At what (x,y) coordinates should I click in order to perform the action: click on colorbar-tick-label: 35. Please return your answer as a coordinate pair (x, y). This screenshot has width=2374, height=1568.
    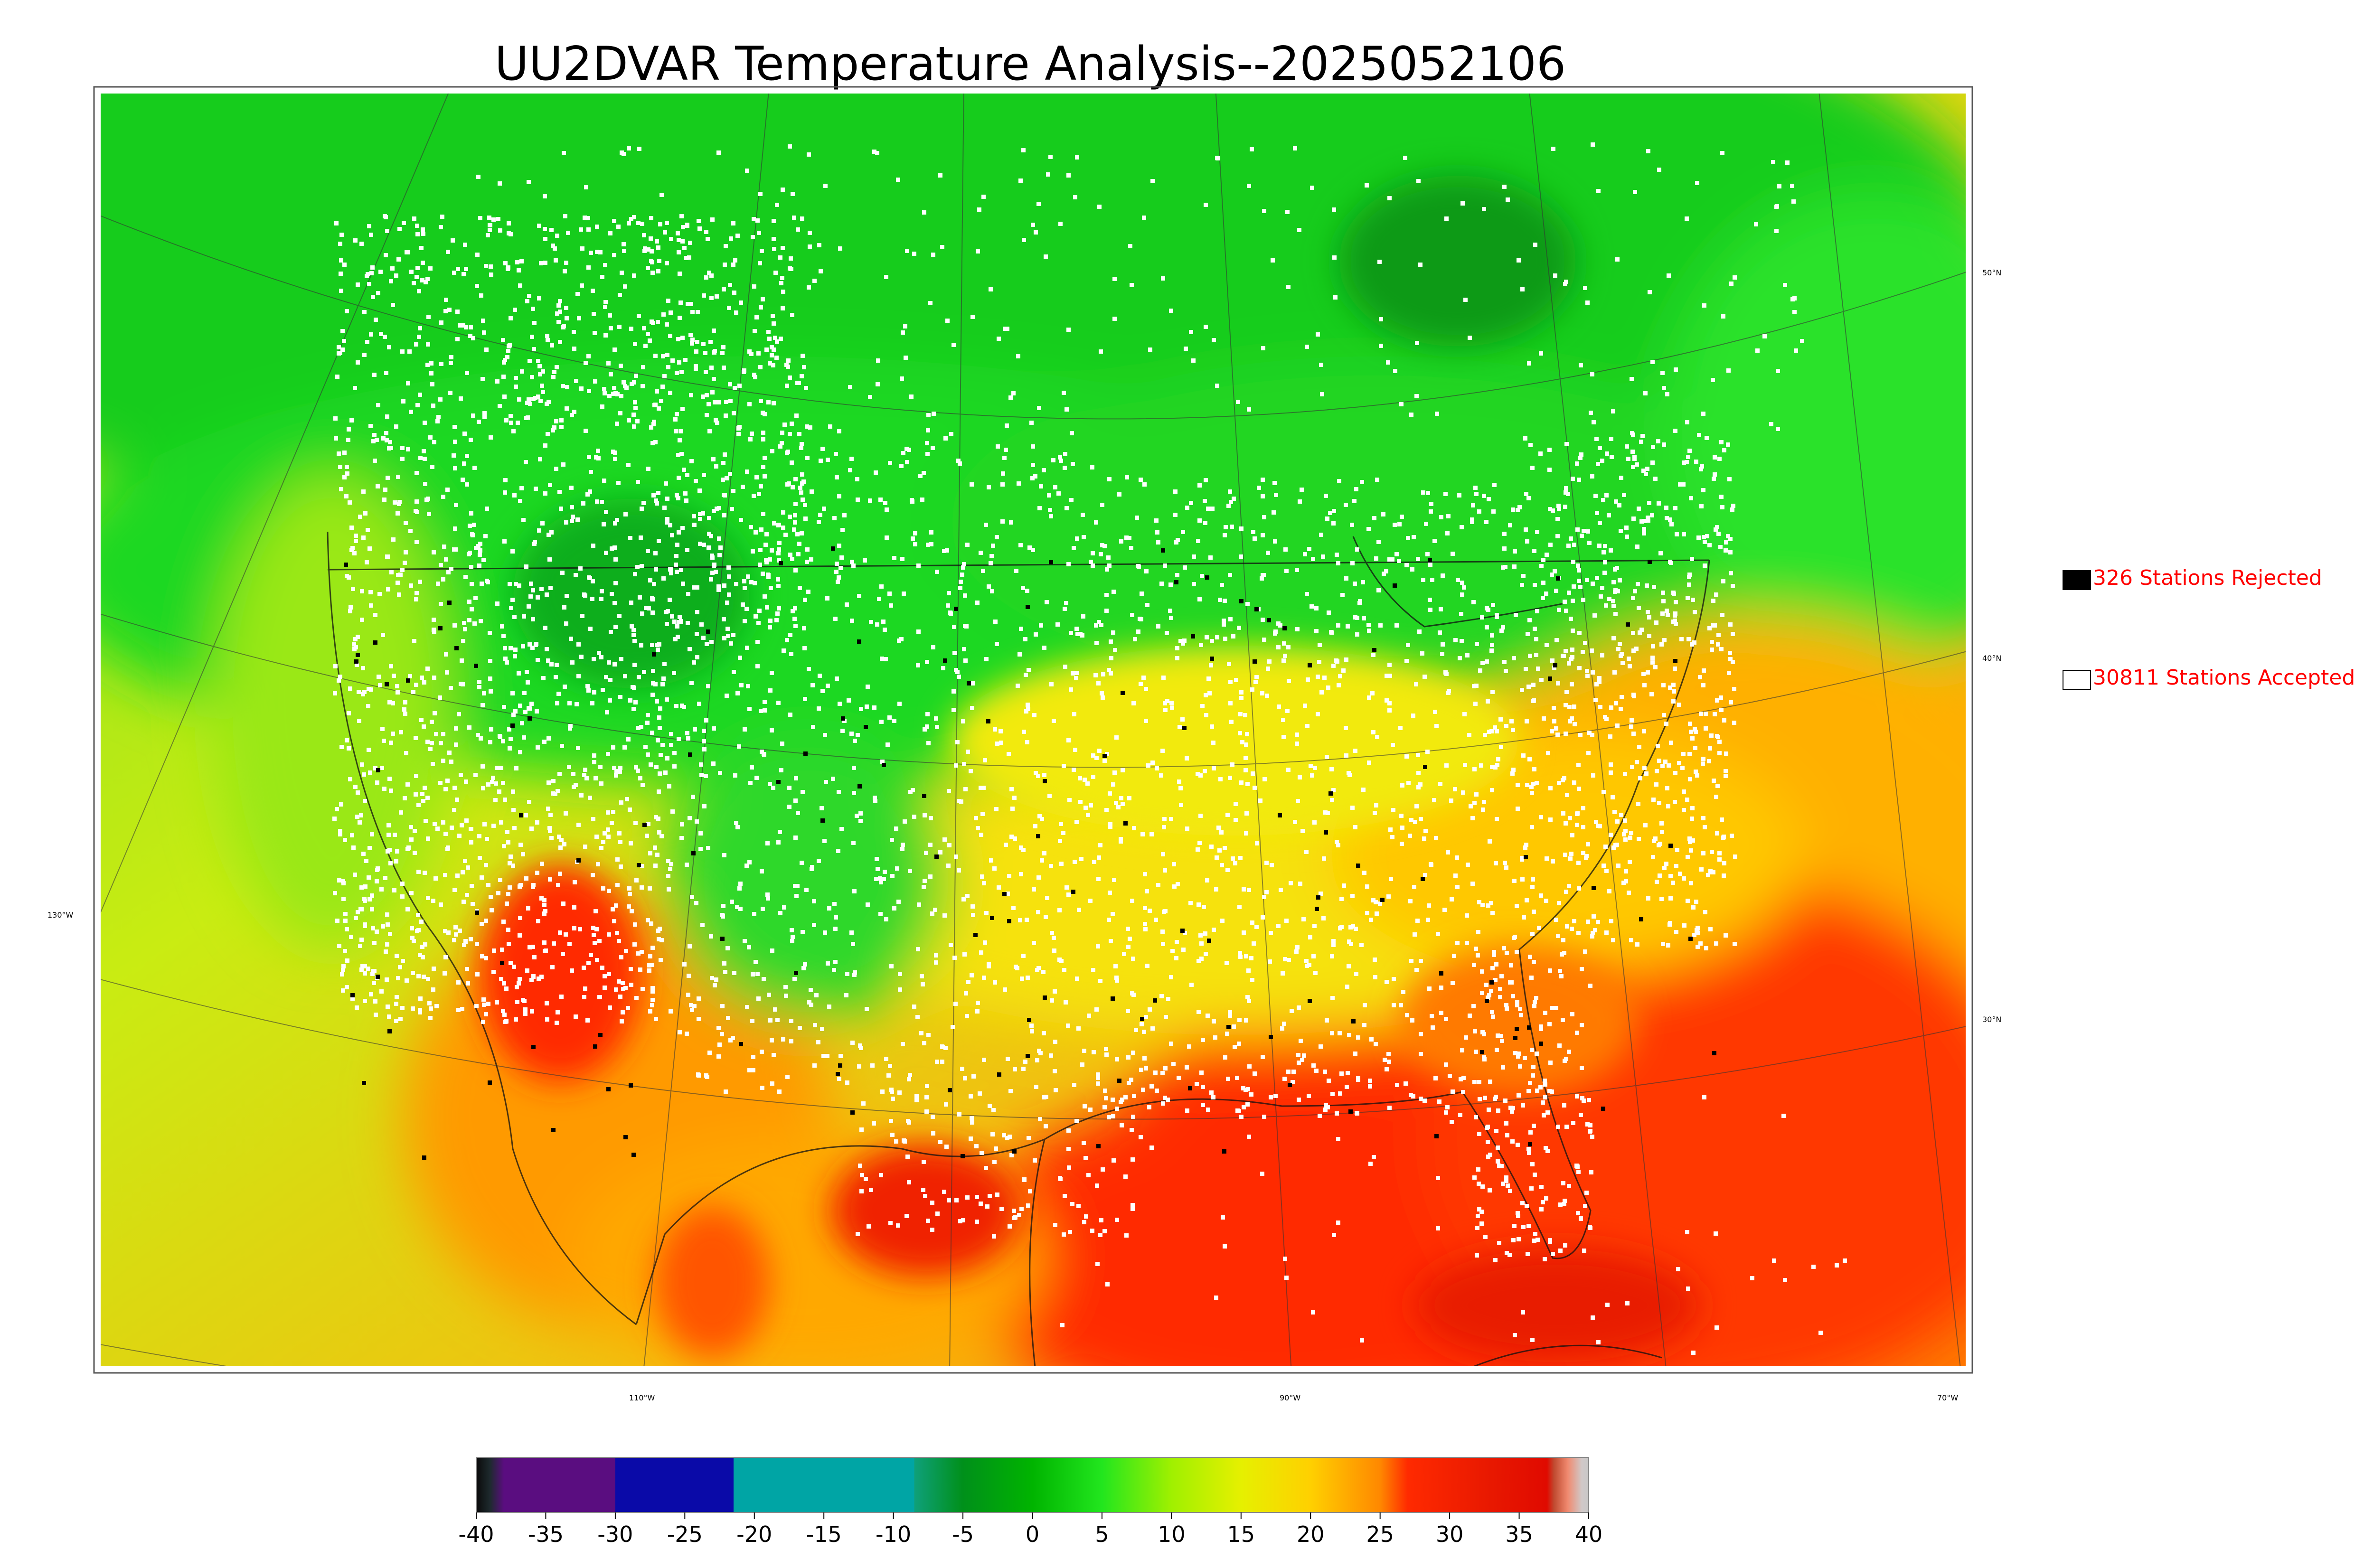
    Looking at the image, I should click on (1519, 1534).